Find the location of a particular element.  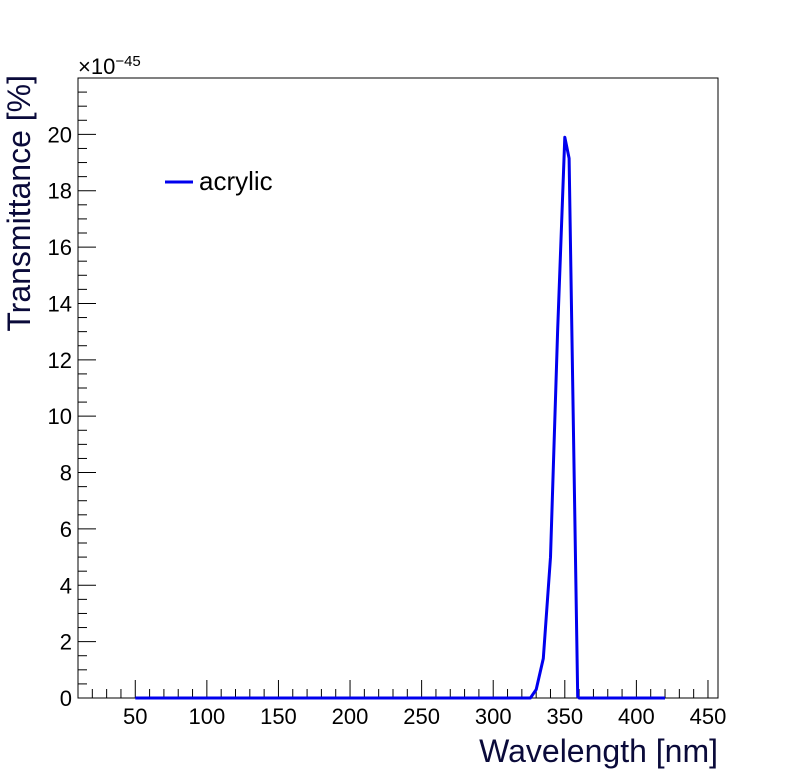

legend: acrylic is located at coordinates (219, 181).